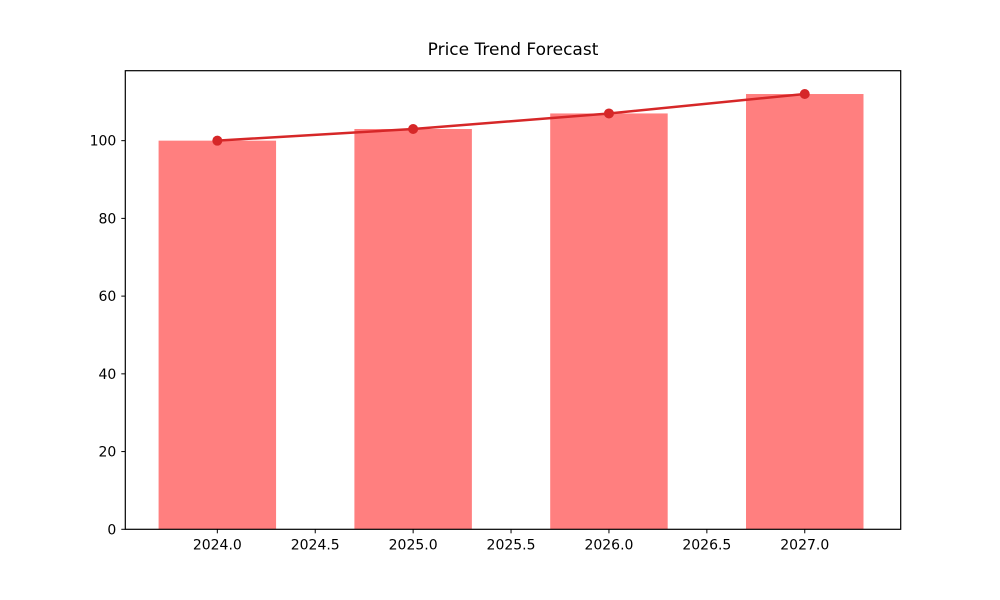 The image size is (1000, 600). I want to click on x-axis-tick-label: 2027.0, so click(804, 545).